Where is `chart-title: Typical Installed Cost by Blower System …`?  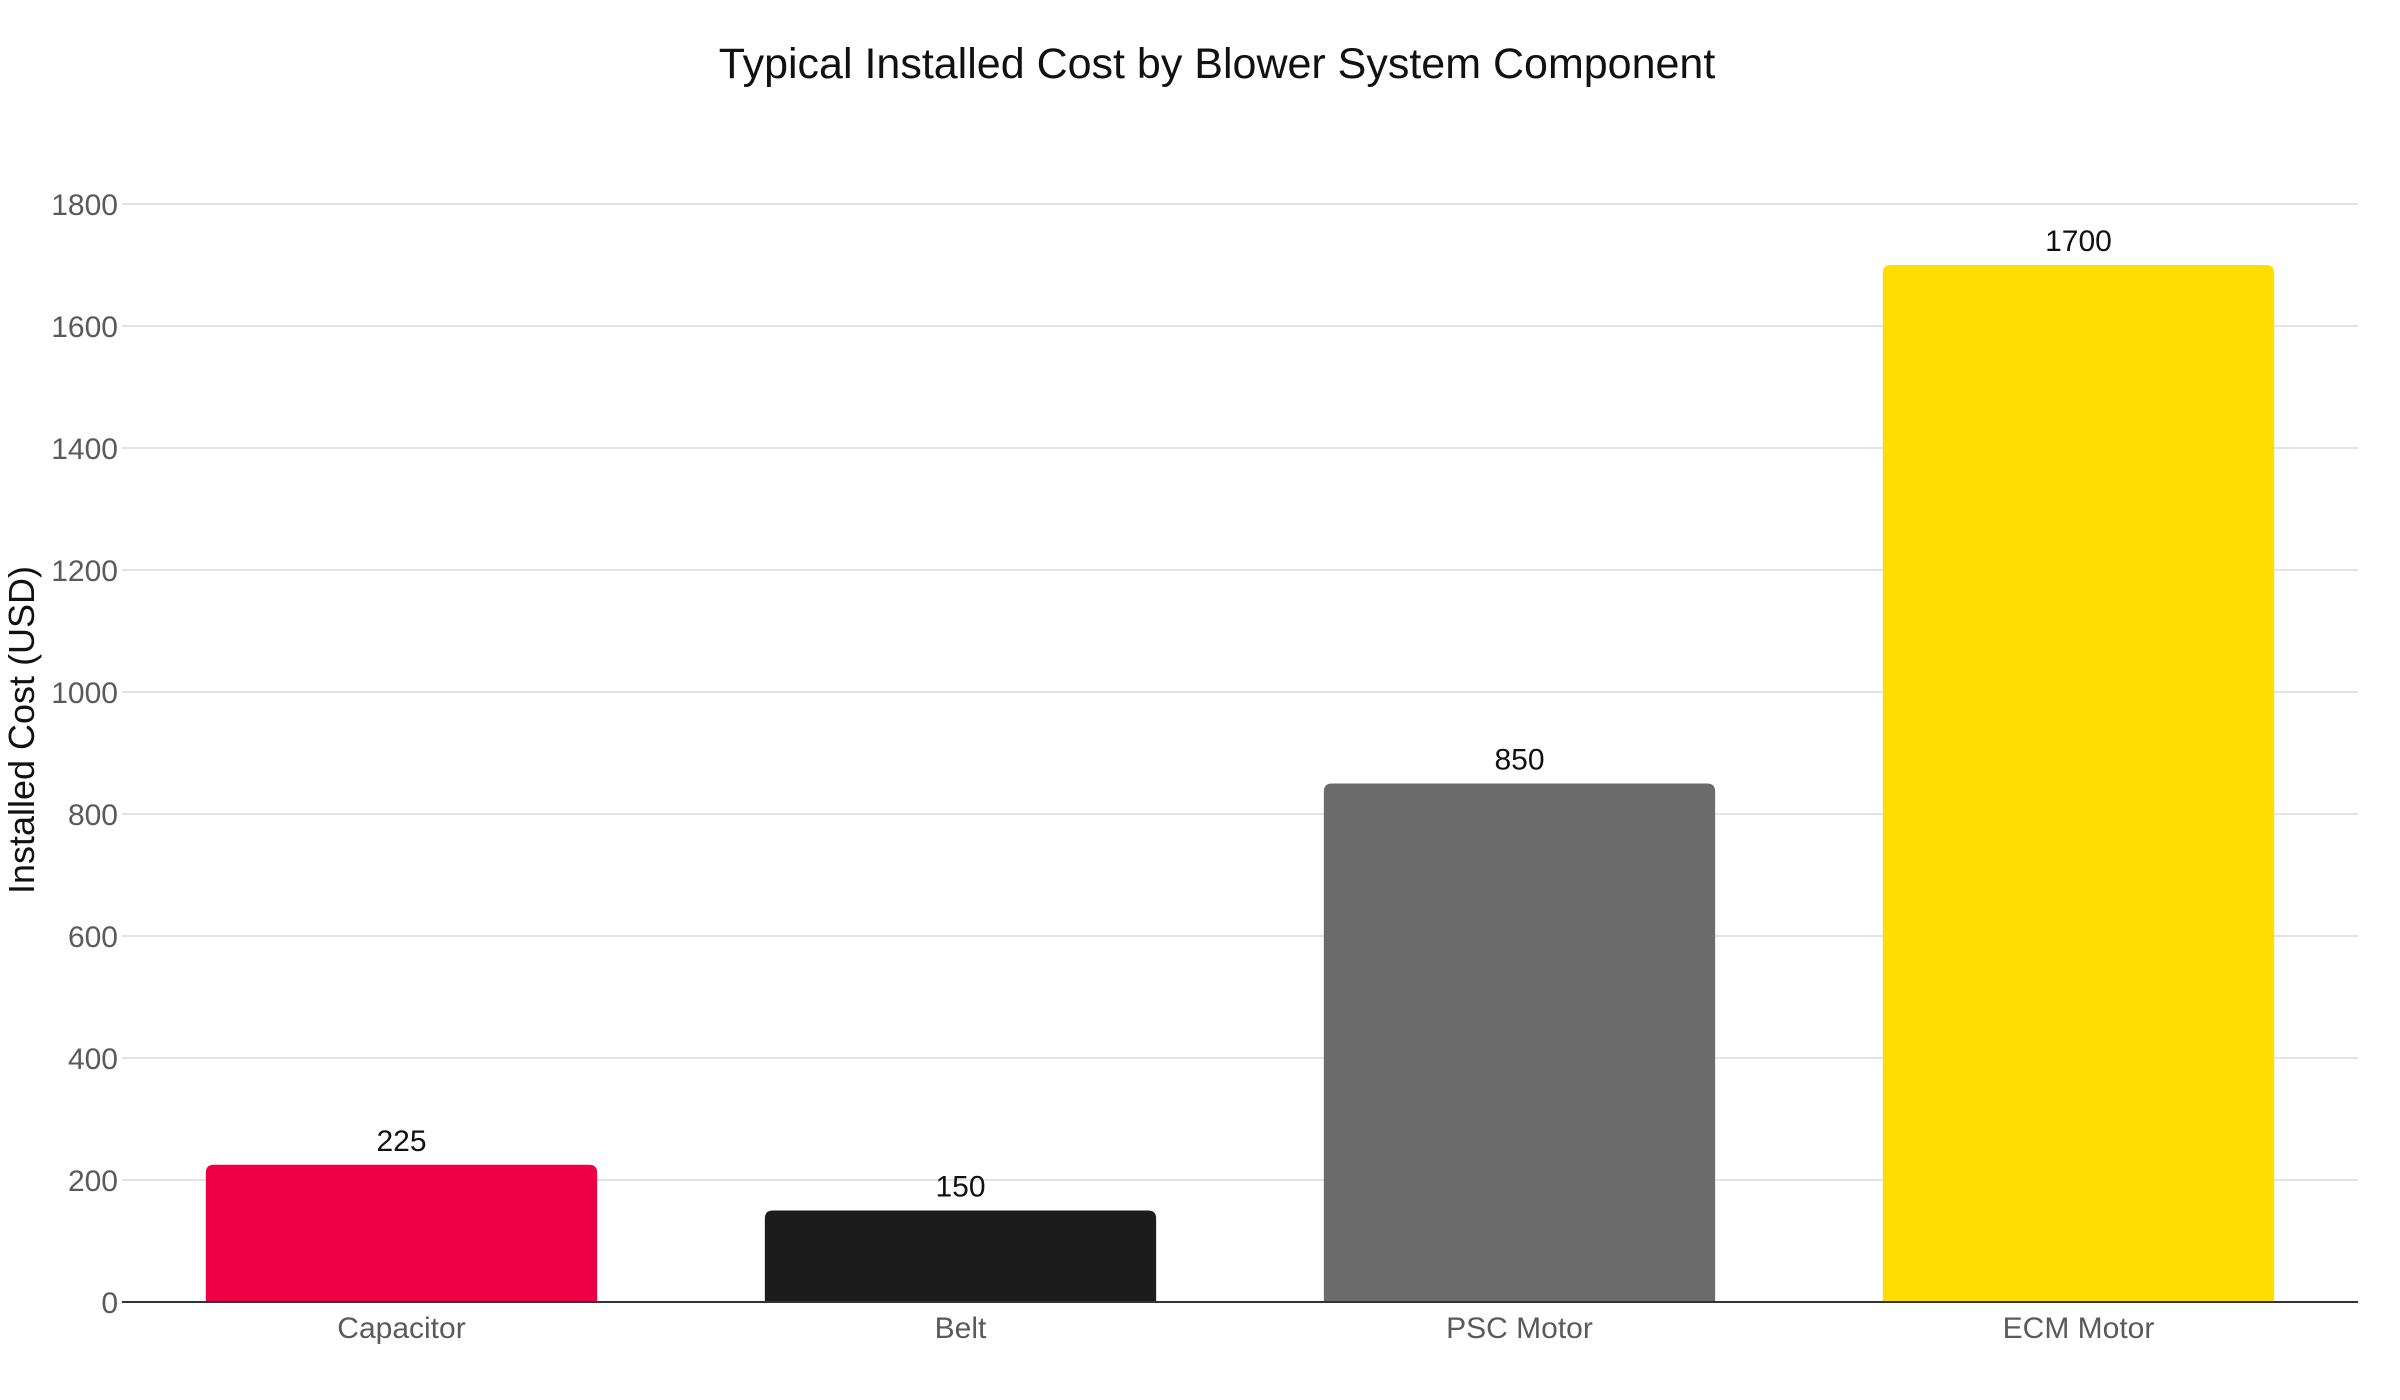
chart-title: Typical Installed Cost by Blower System … is located at coordinates (1217, 64).